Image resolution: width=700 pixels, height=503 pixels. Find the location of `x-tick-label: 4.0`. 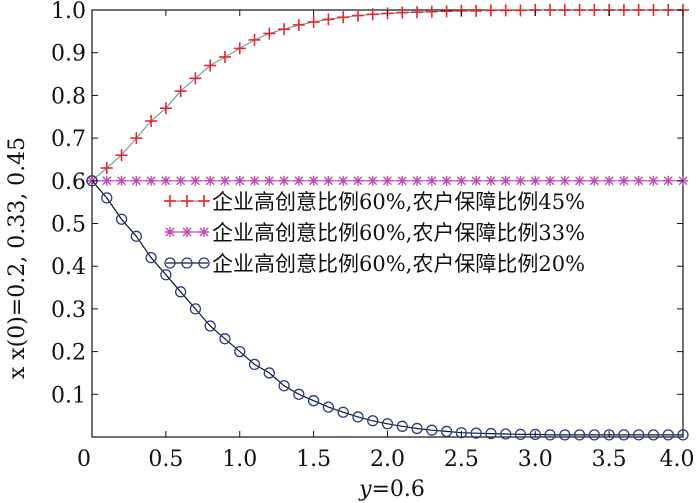

x-tick-label: 4.0 is located at coordinates (677, 459).